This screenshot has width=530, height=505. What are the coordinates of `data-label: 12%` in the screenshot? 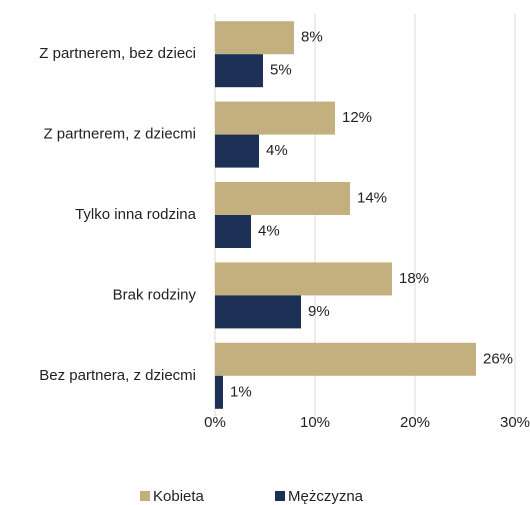 It's located at (357, 117).